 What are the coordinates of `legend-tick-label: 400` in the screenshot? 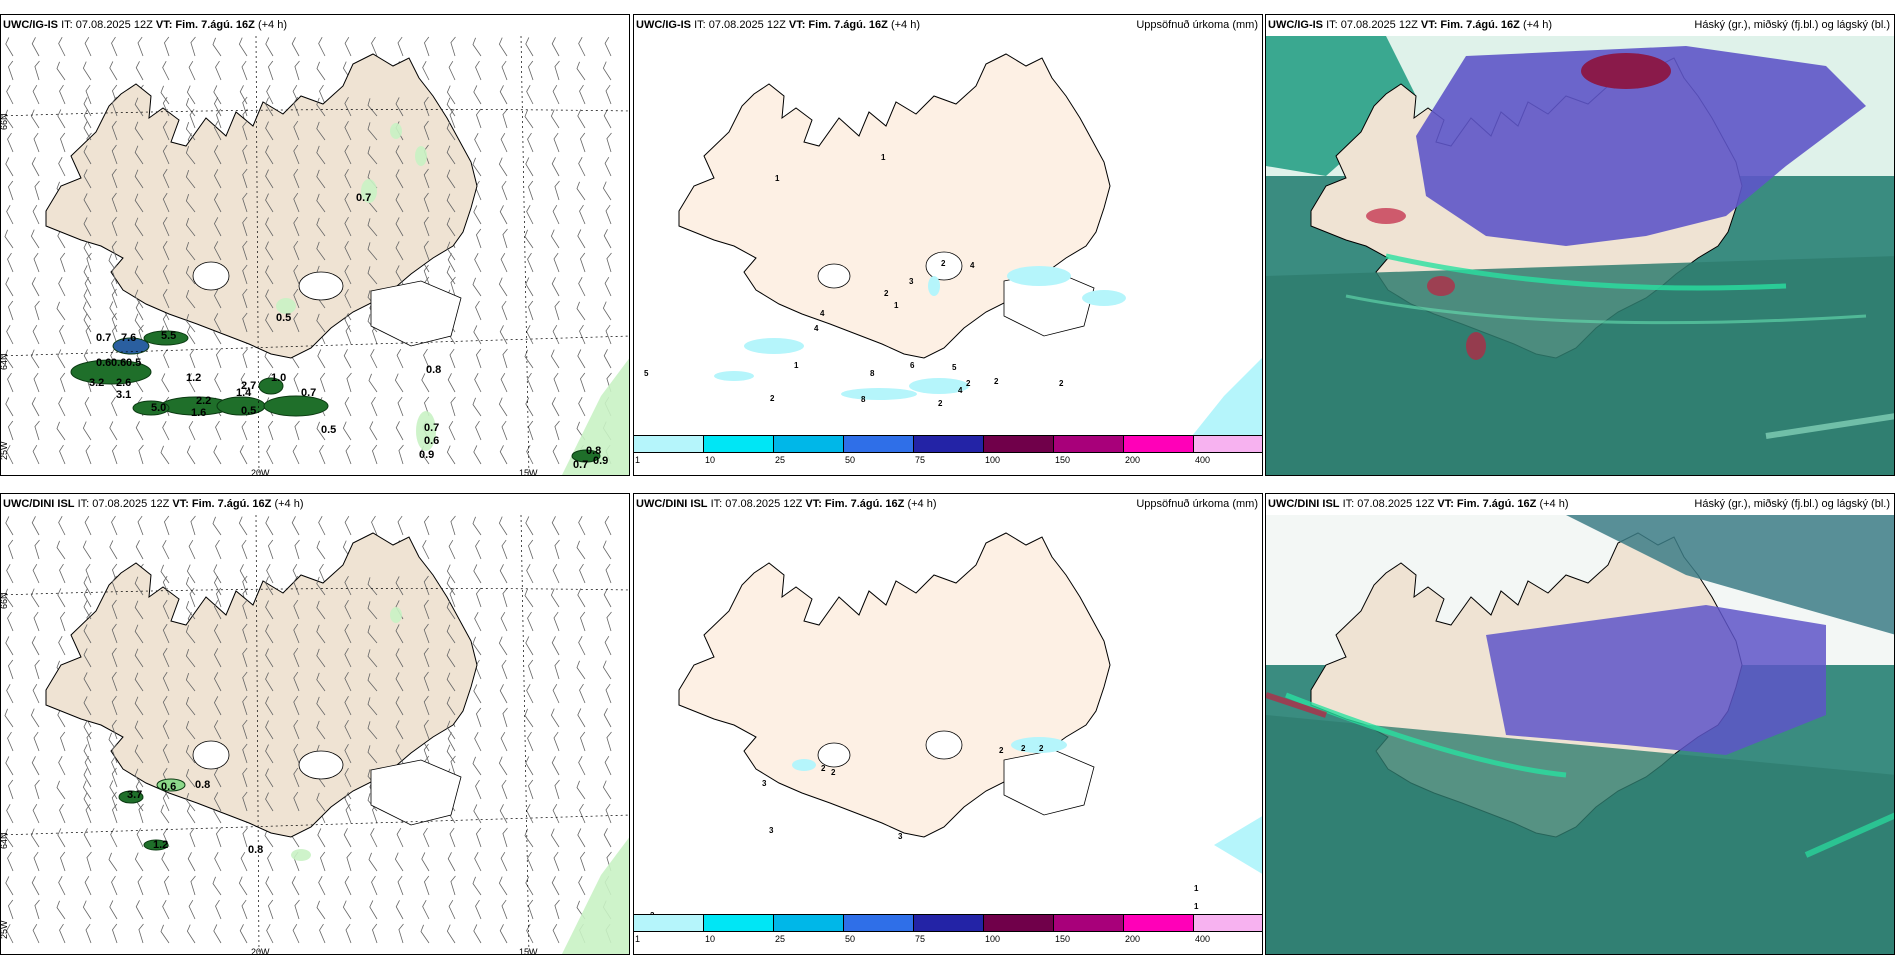 It's located at (1203, 939).